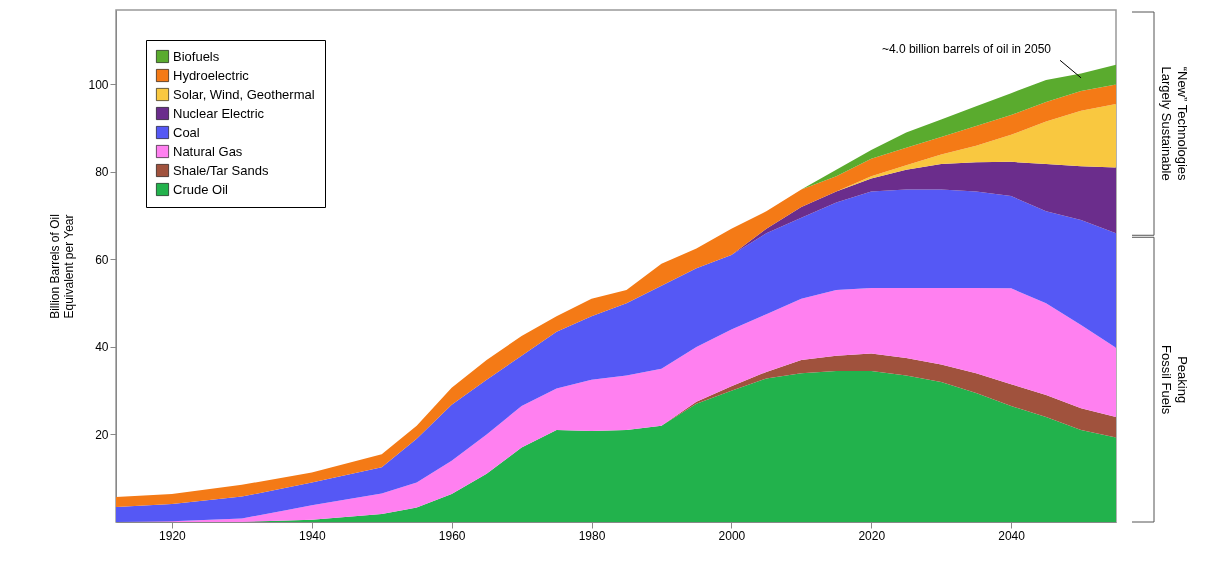 This screenshot has height=562, width=1205. What do you see at coordinates (1174, 124) in the screenshot?
I see `text: “New” Technologies Largely Sustainable` at bounding box center [1174, 124].